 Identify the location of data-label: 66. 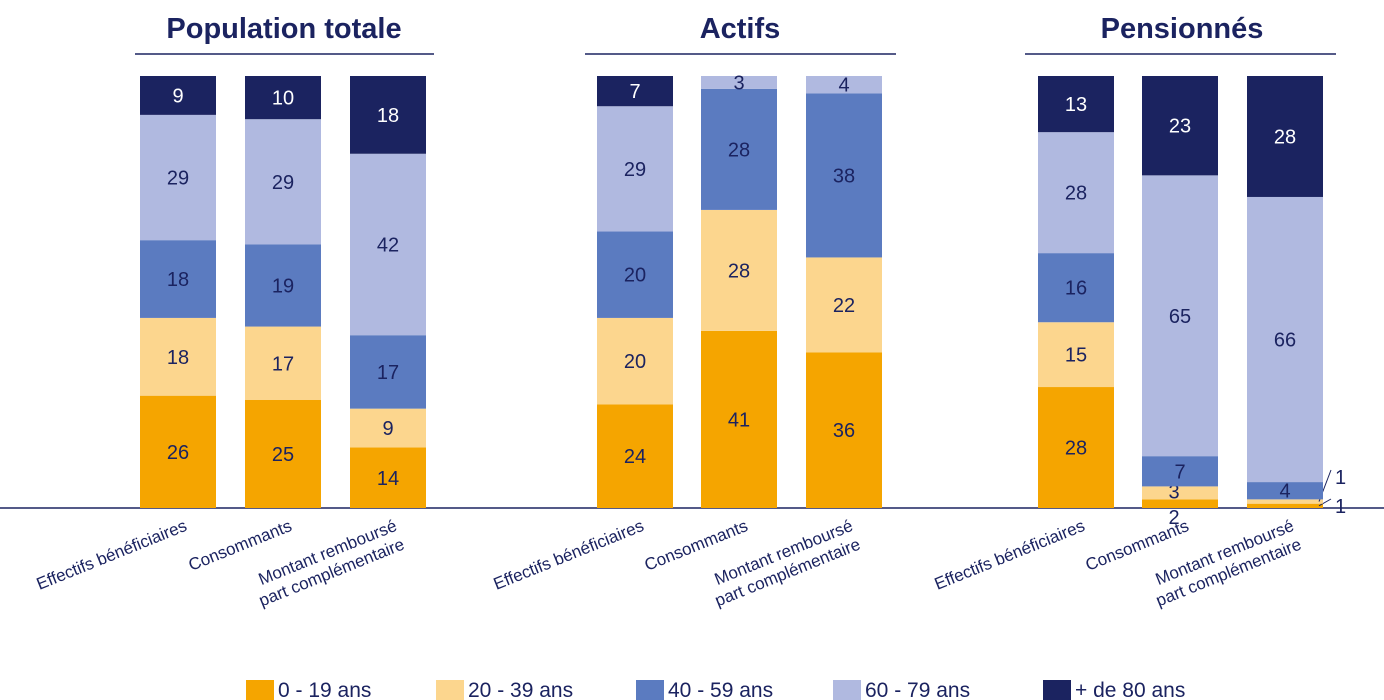
(1285, 341).